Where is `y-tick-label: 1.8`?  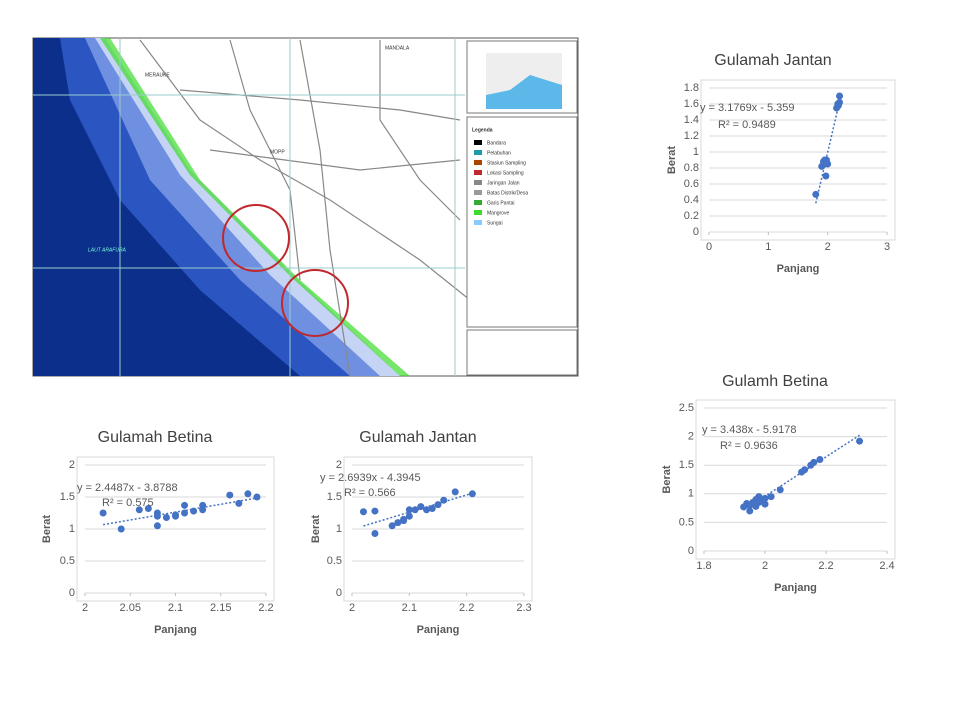 y-tick-label: 1.8 is located at coordinates (691, 88).